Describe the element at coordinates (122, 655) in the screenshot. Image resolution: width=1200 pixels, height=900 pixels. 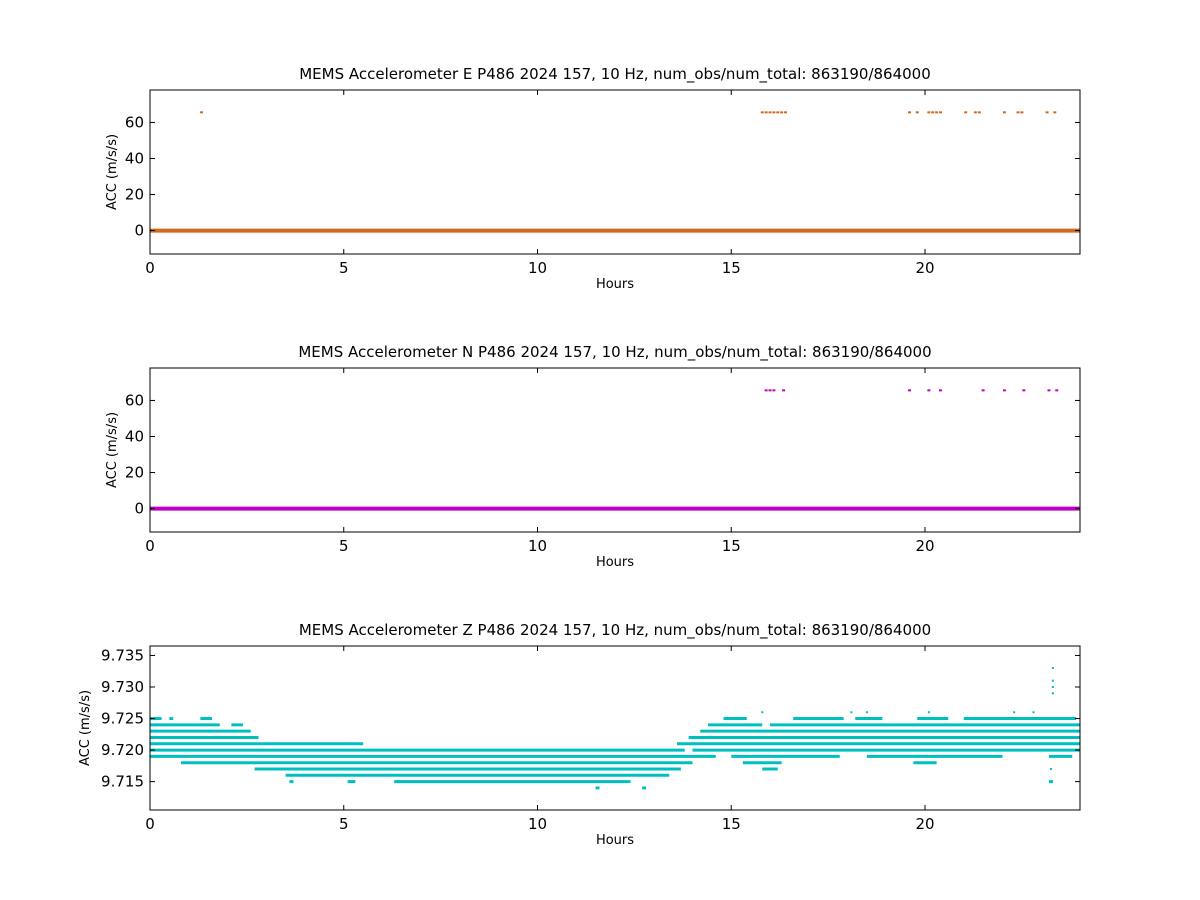
I see `panel-z-ytick-label: 9.735` at that location.